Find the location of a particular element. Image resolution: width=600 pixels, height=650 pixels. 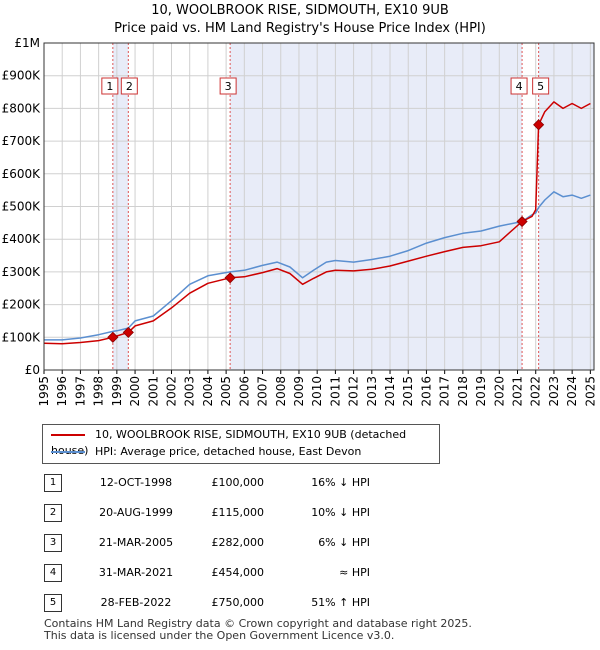

y-tick-label: £800K is located at coordinates (22, 108).